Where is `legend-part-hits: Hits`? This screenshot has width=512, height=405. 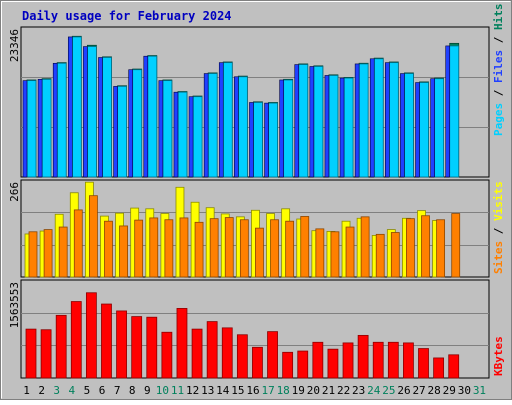
legend-part-hits: Hits is located at coordinates (498, 17).